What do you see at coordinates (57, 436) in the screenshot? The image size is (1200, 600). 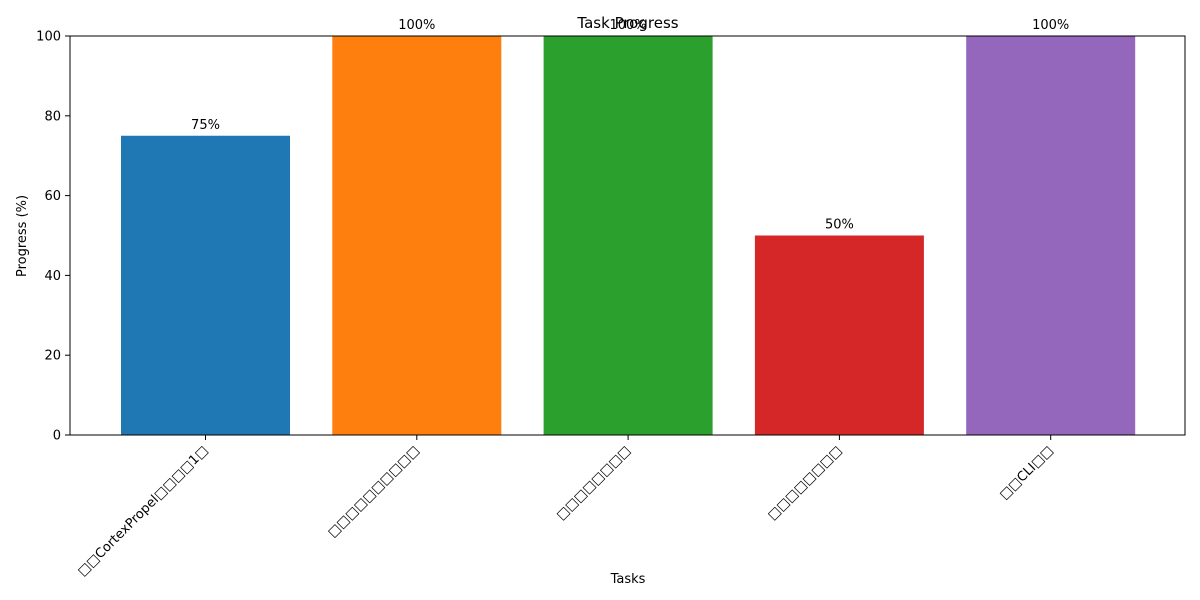 I see `y-tick-label-0: 0` at bounding box center [57, 436].